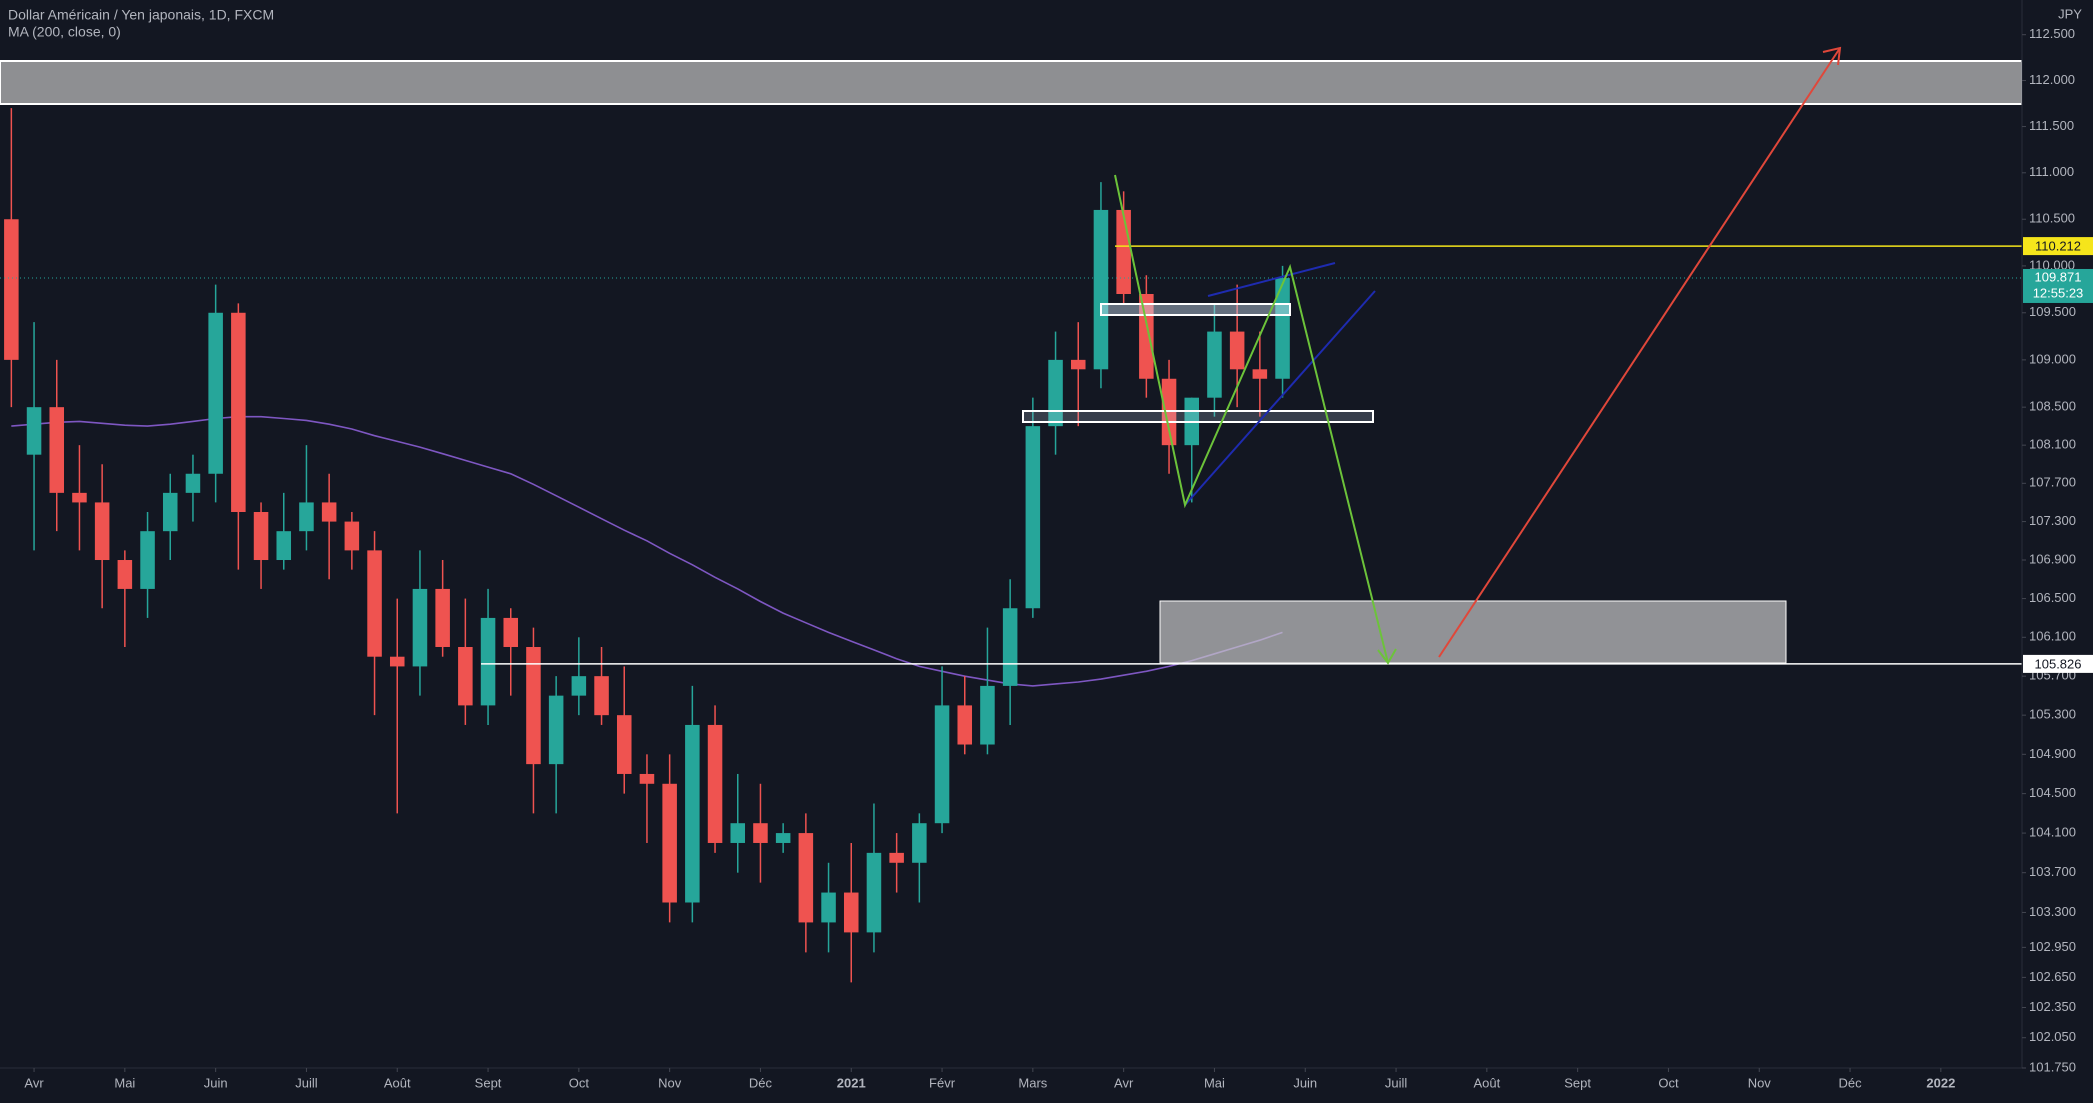 This screenshot has width=2093, height=1103. I want to click on x-tick-label: Juin, so click(1305, 1082).